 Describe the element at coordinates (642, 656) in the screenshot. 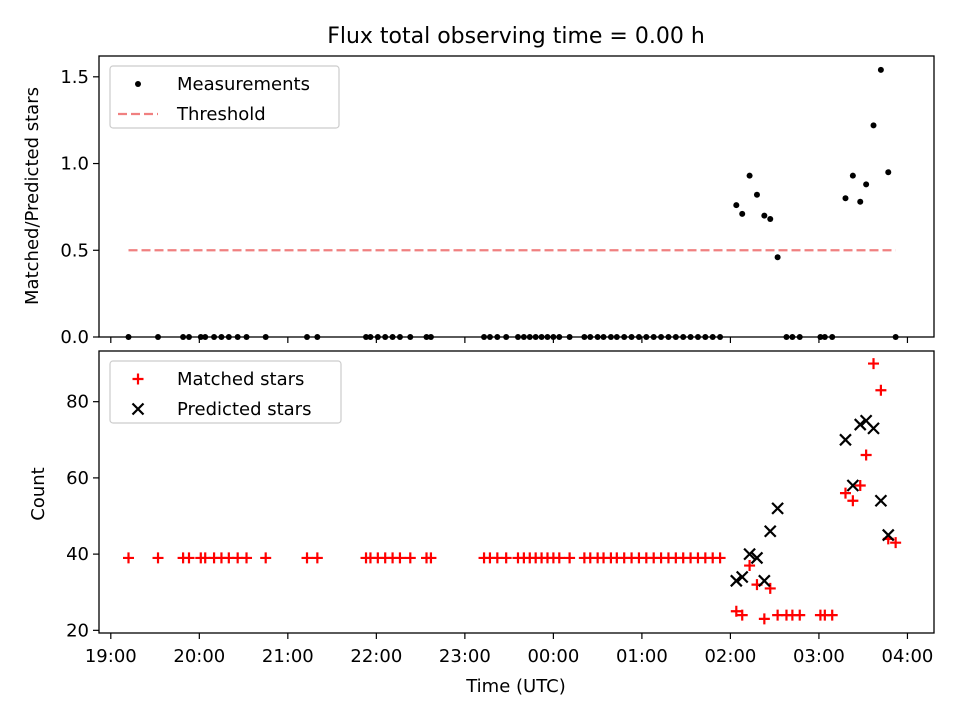

I see `x-tick-label: 01:00` at that location.